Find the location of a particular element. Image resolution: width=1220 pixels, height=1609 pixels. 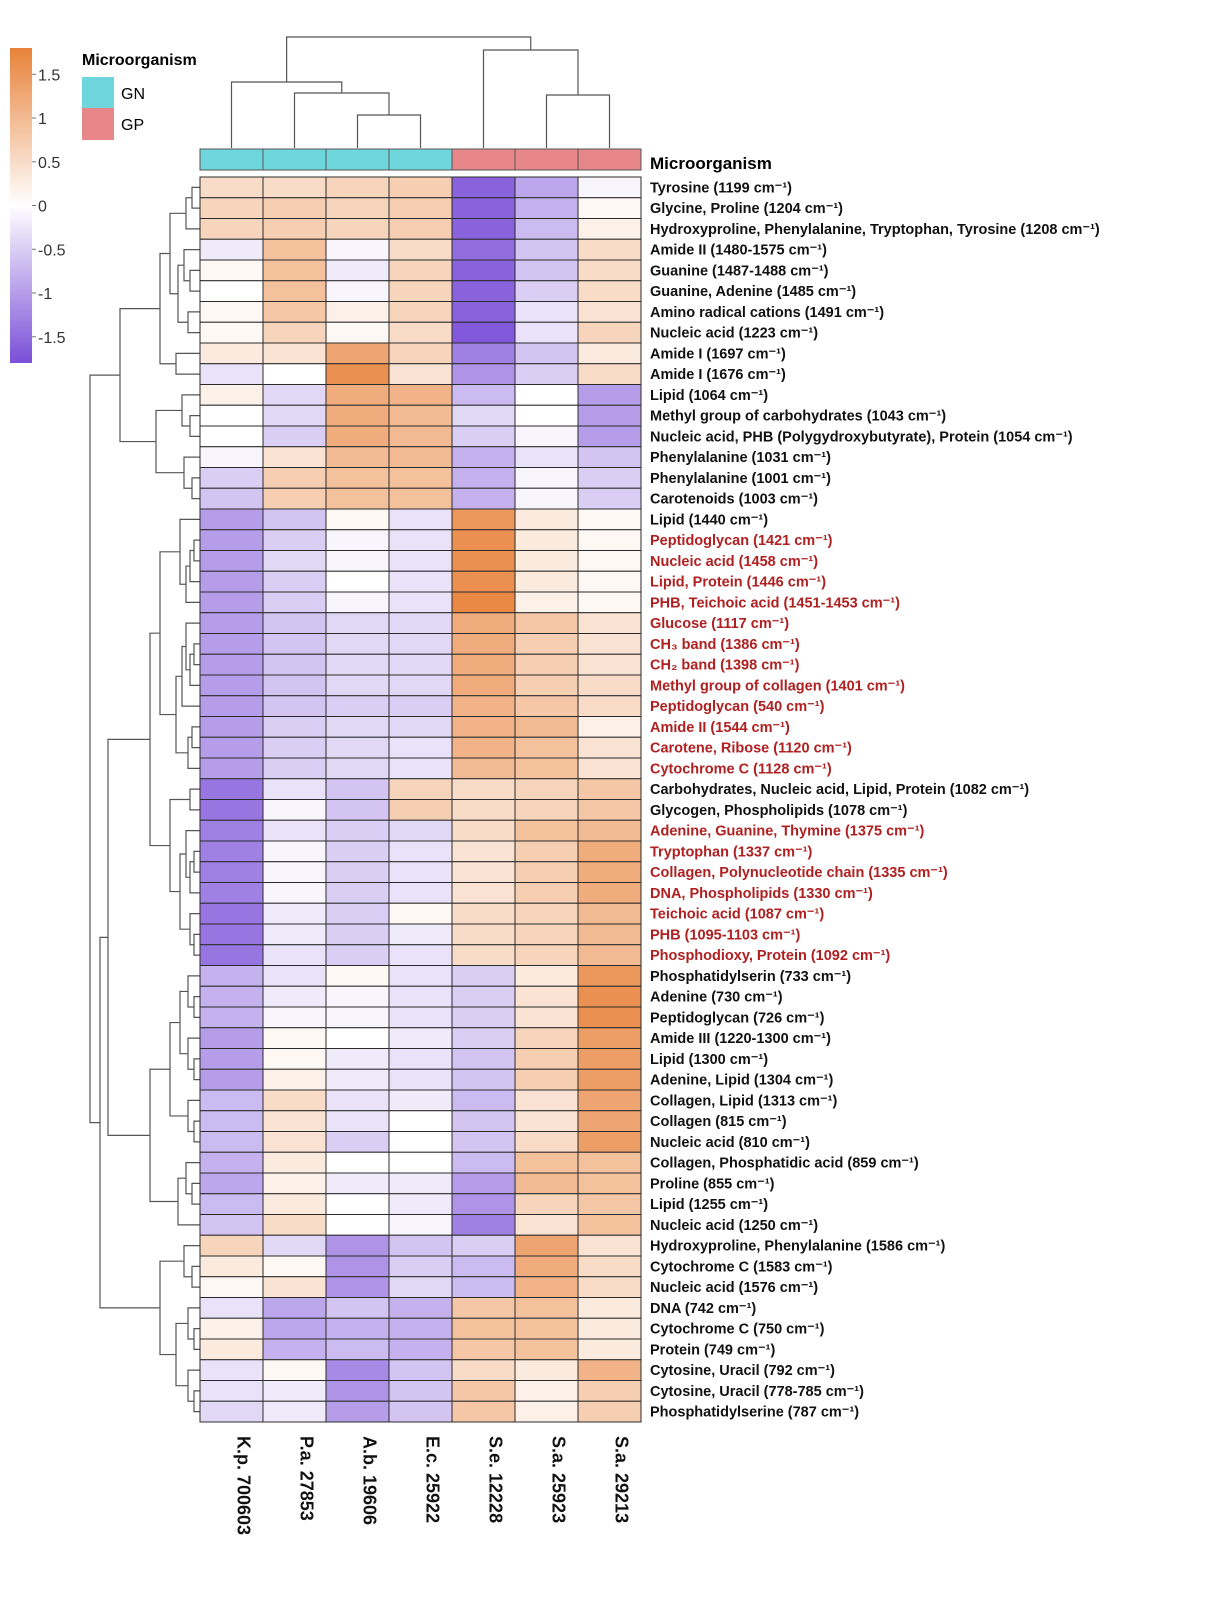

row-label: Phosphodioxy, Protein (1092 cm⁻¹) is located at coordinates (770, 956).